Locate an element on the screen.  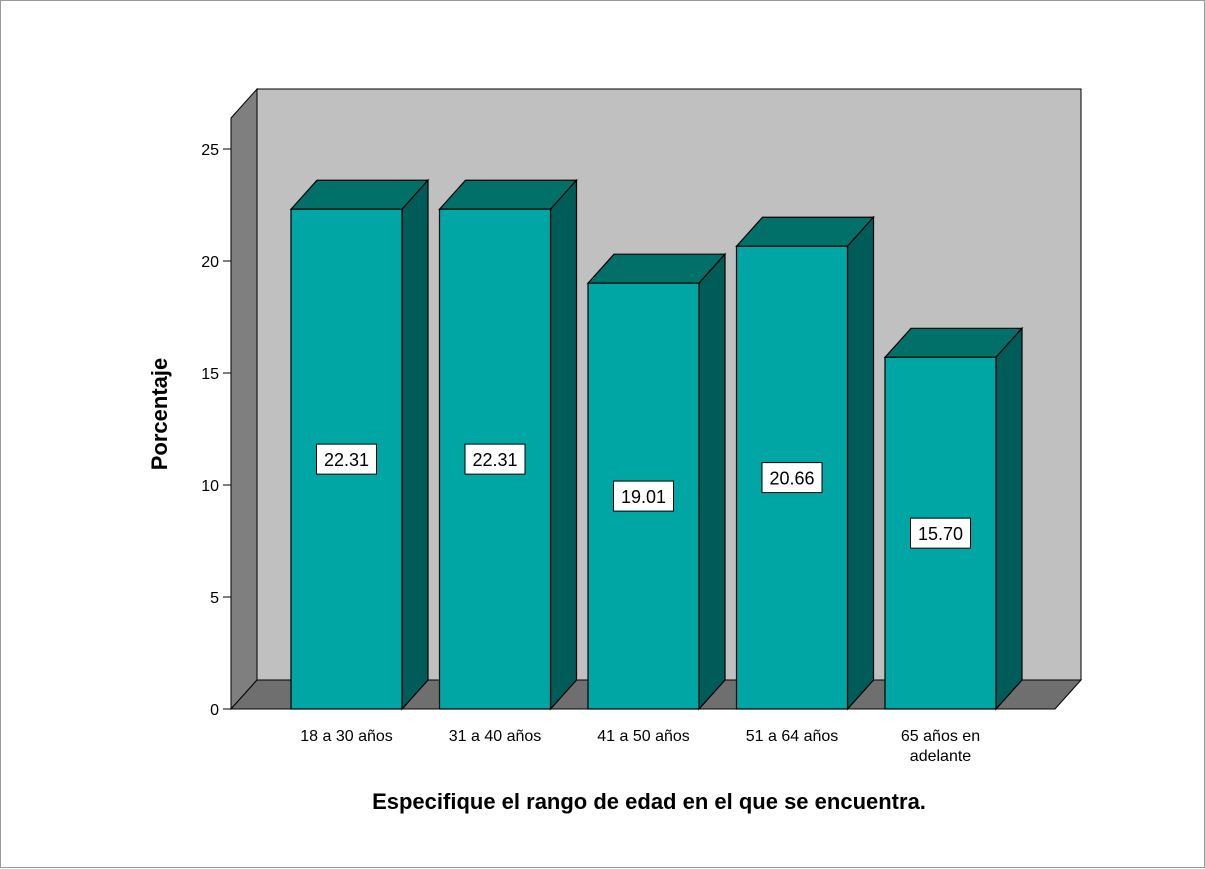
y-tick-label: 15 is located at coordinates (210, 374).